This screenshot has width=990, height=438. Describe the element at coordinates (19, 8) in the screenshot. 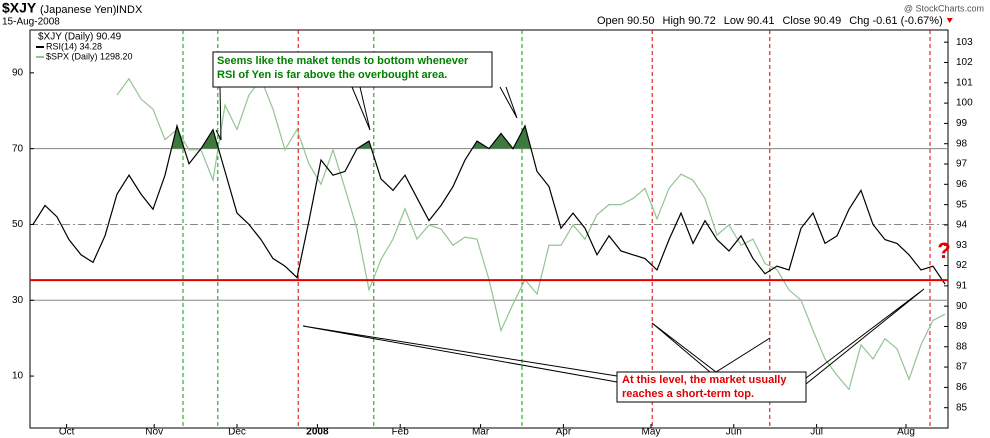

I see `symbol: $XJY` at that location.